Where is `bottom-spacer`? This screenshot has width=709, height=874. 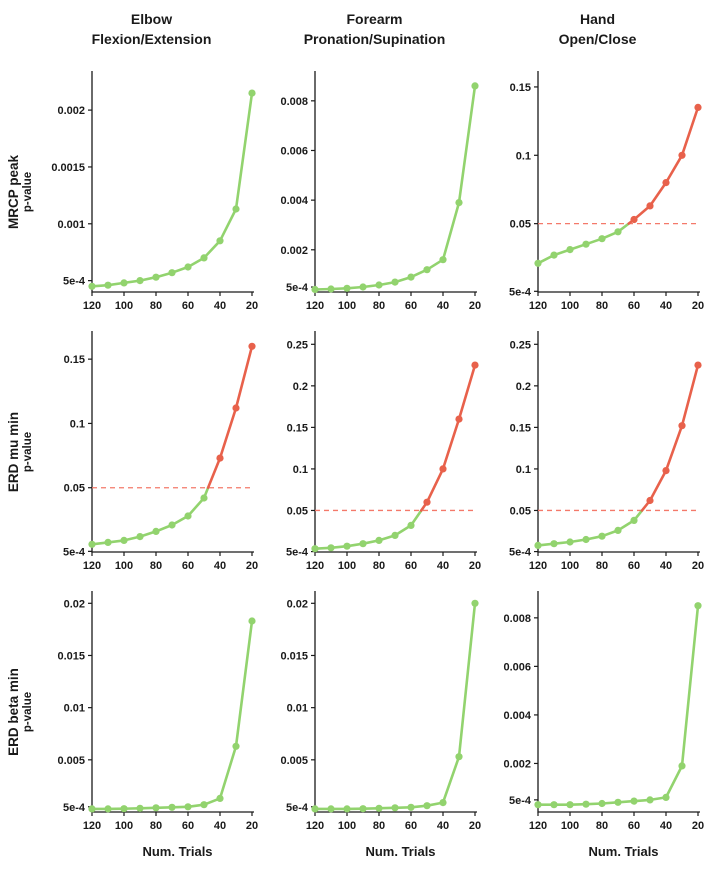
bottom-spacer is located at coordinates (20, 857).